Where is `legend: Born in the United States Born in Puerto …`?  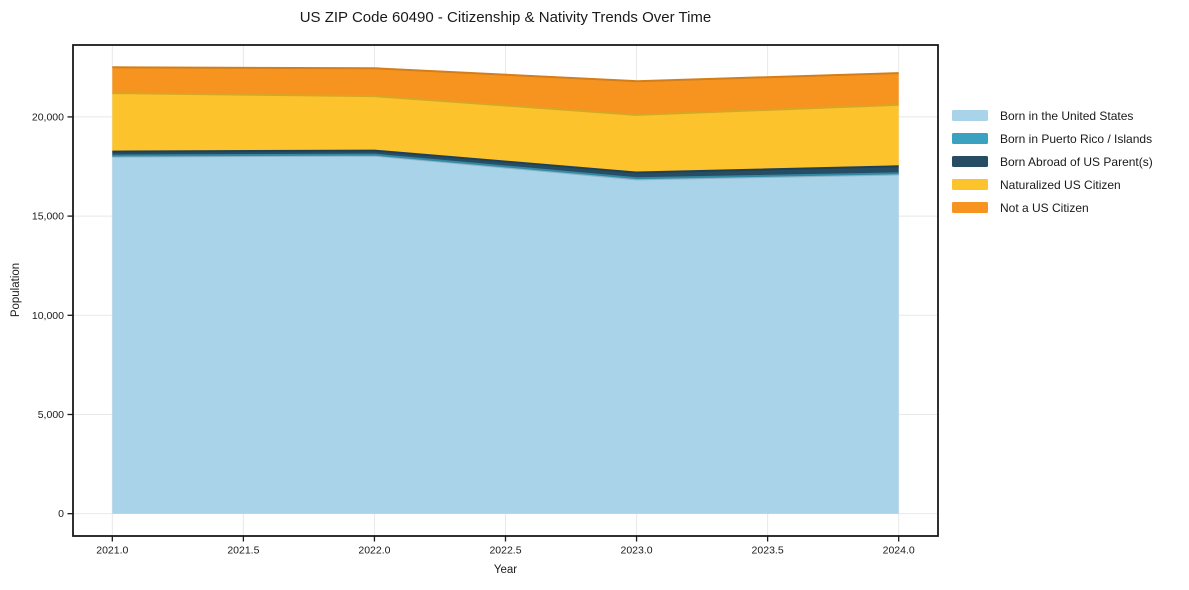
legend: Born in the United States Born in Puerto … is located at coordinates (1052, 161).